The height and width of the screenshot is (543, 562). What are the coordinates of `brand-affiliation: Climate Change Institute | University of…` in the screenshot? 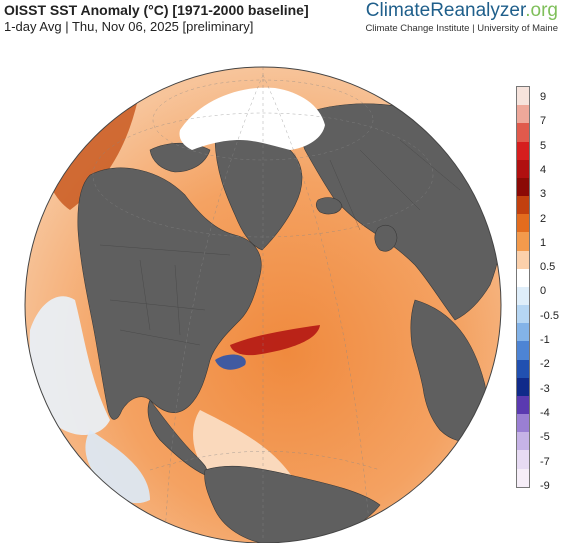 It's located at (461, 28).